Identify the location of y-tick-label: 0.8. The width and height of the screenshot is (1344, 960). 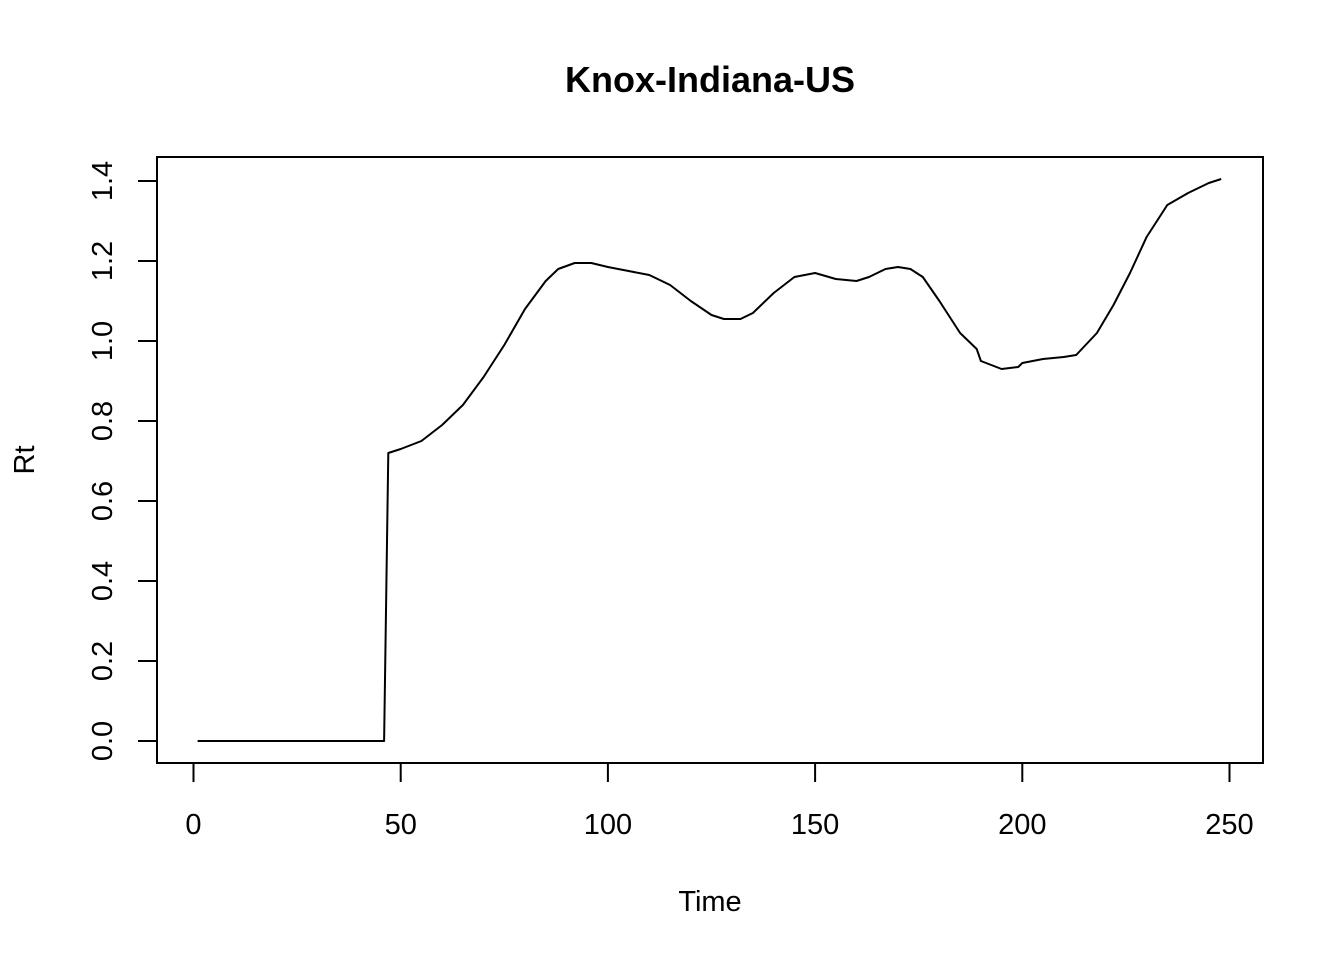
(103, 421).